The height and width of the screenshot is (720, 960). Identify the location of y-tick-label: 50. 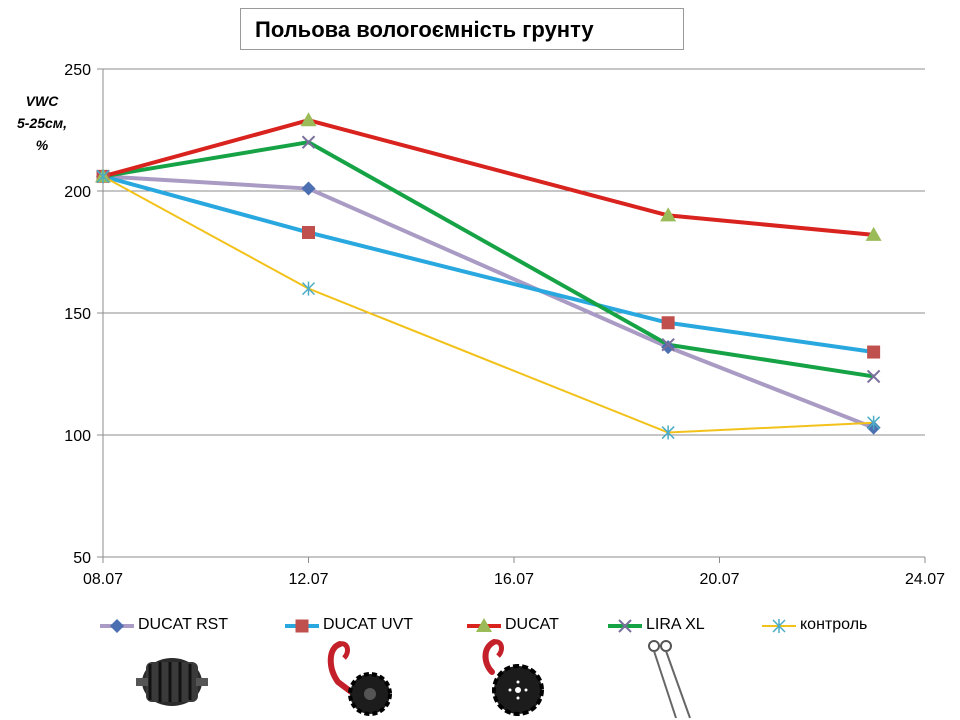
(82, 558).